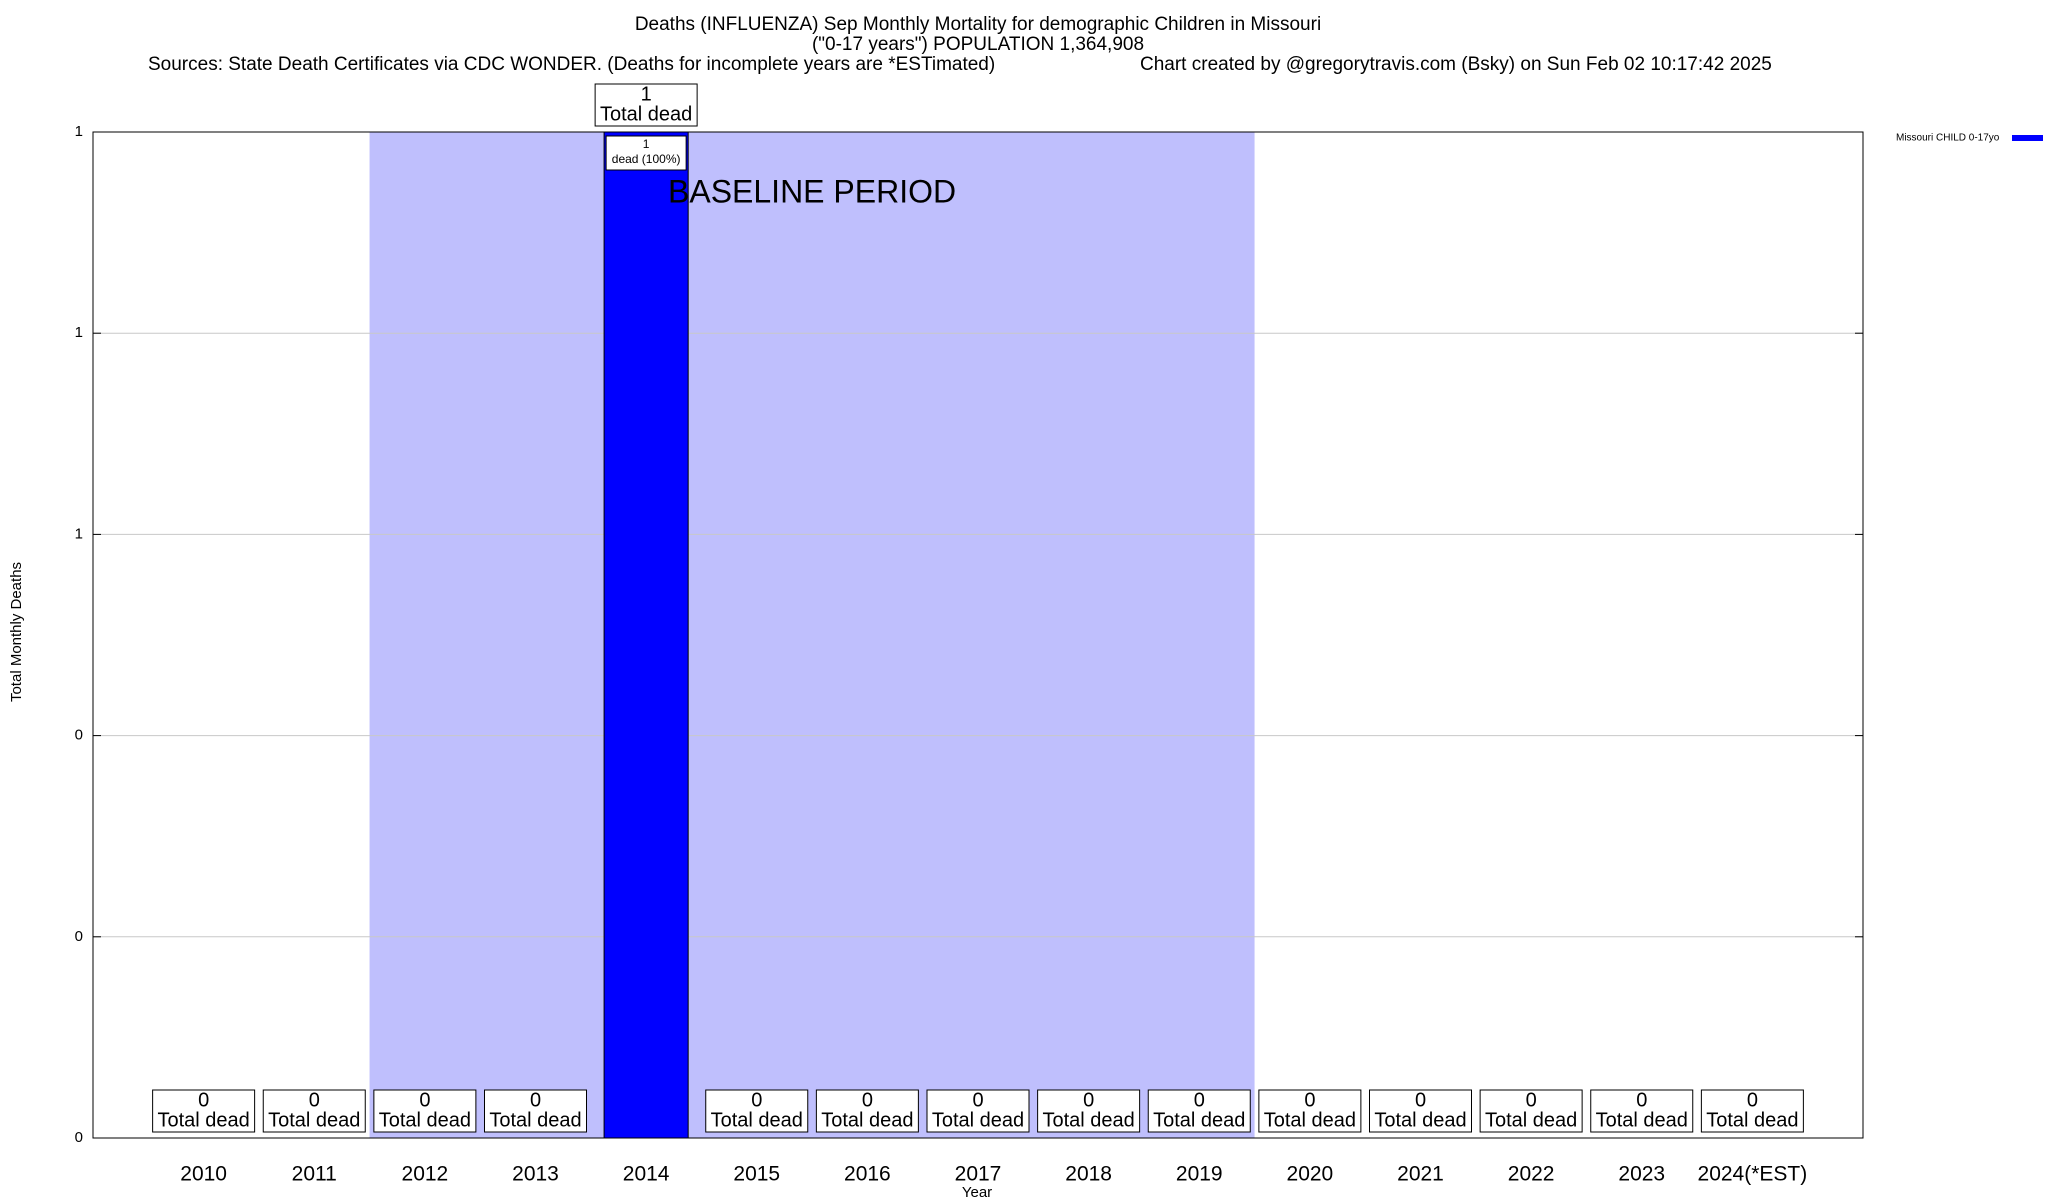 The height and width of the screenshot is (1200, 2048). I want to click on x-tick-label: 2016, so click(867, 1174).